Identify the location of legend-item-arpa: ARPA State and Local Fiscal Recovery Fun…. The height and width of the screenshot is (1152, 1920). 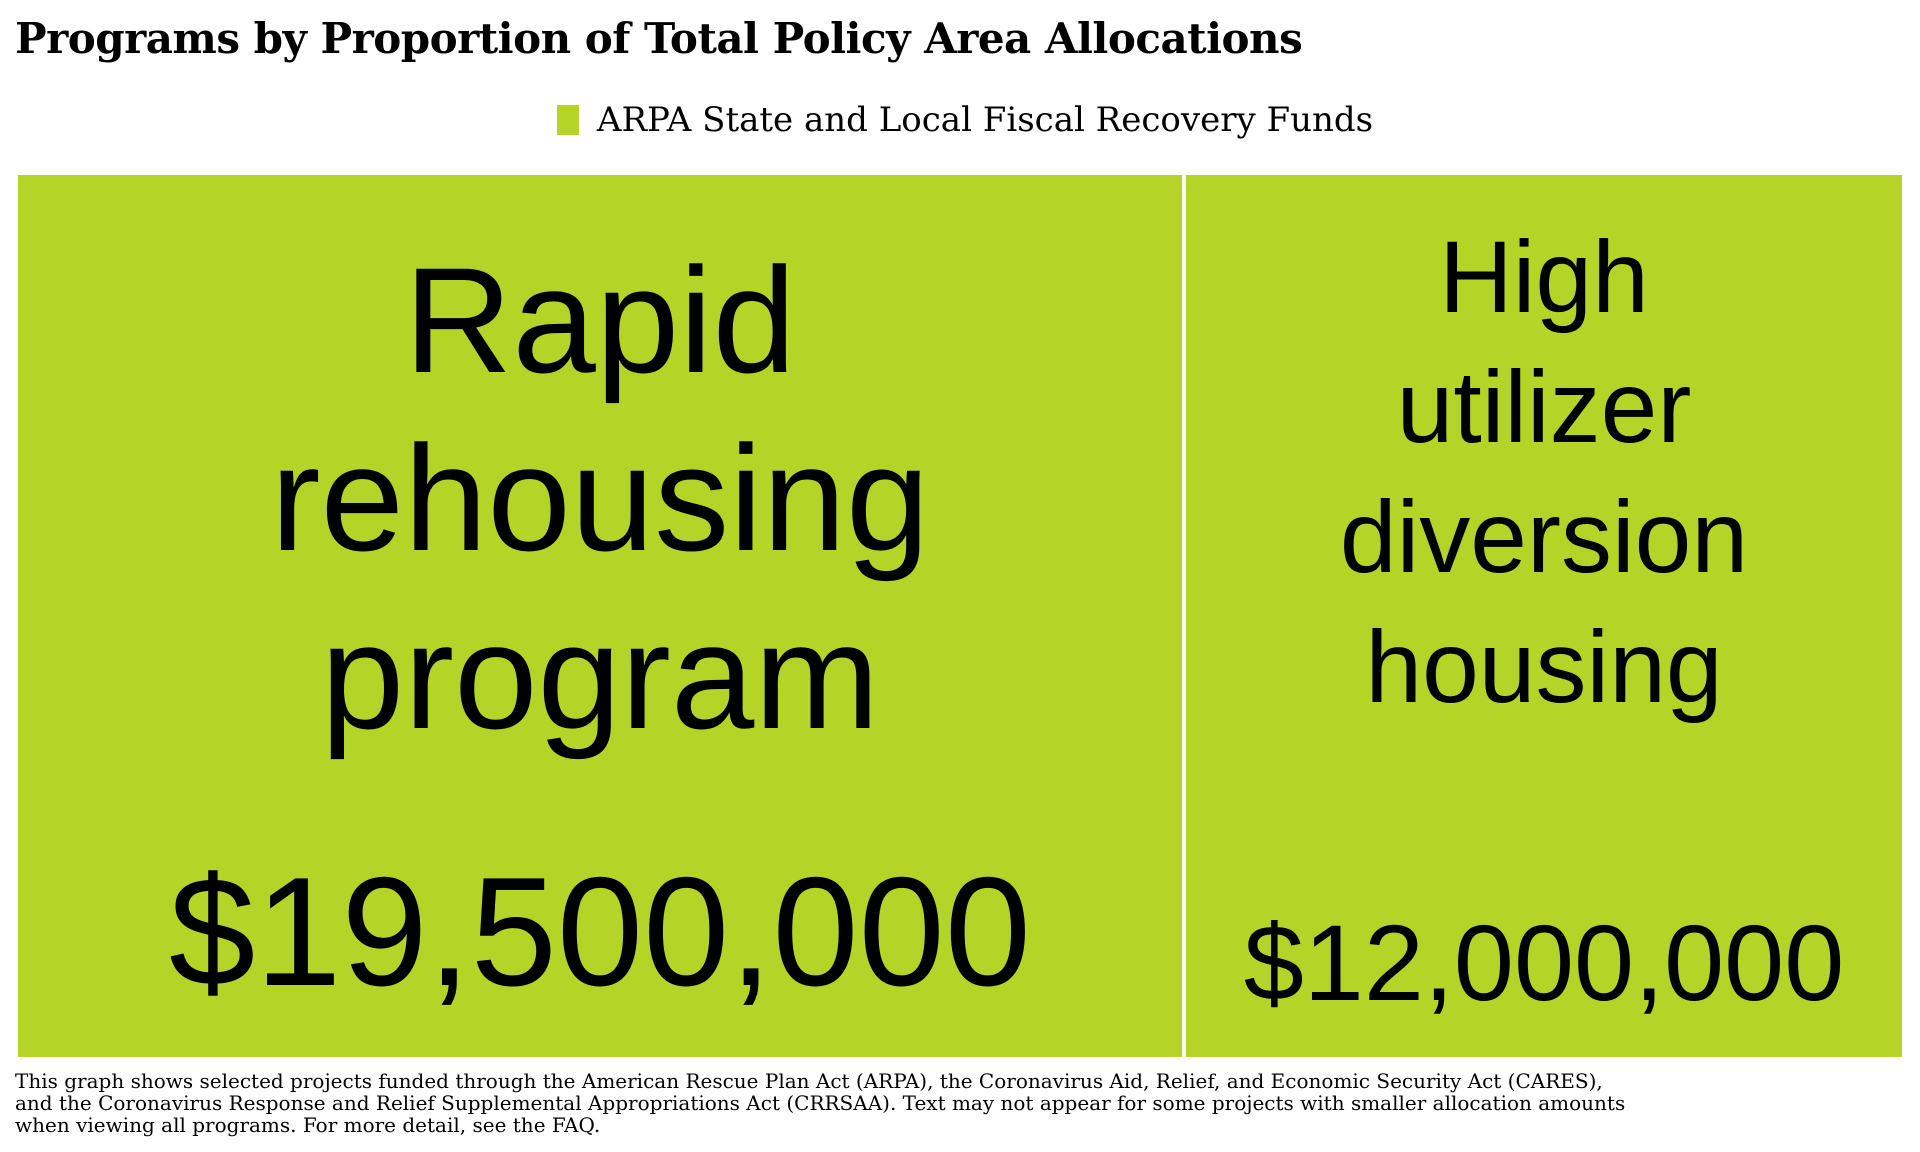
(965, 120).